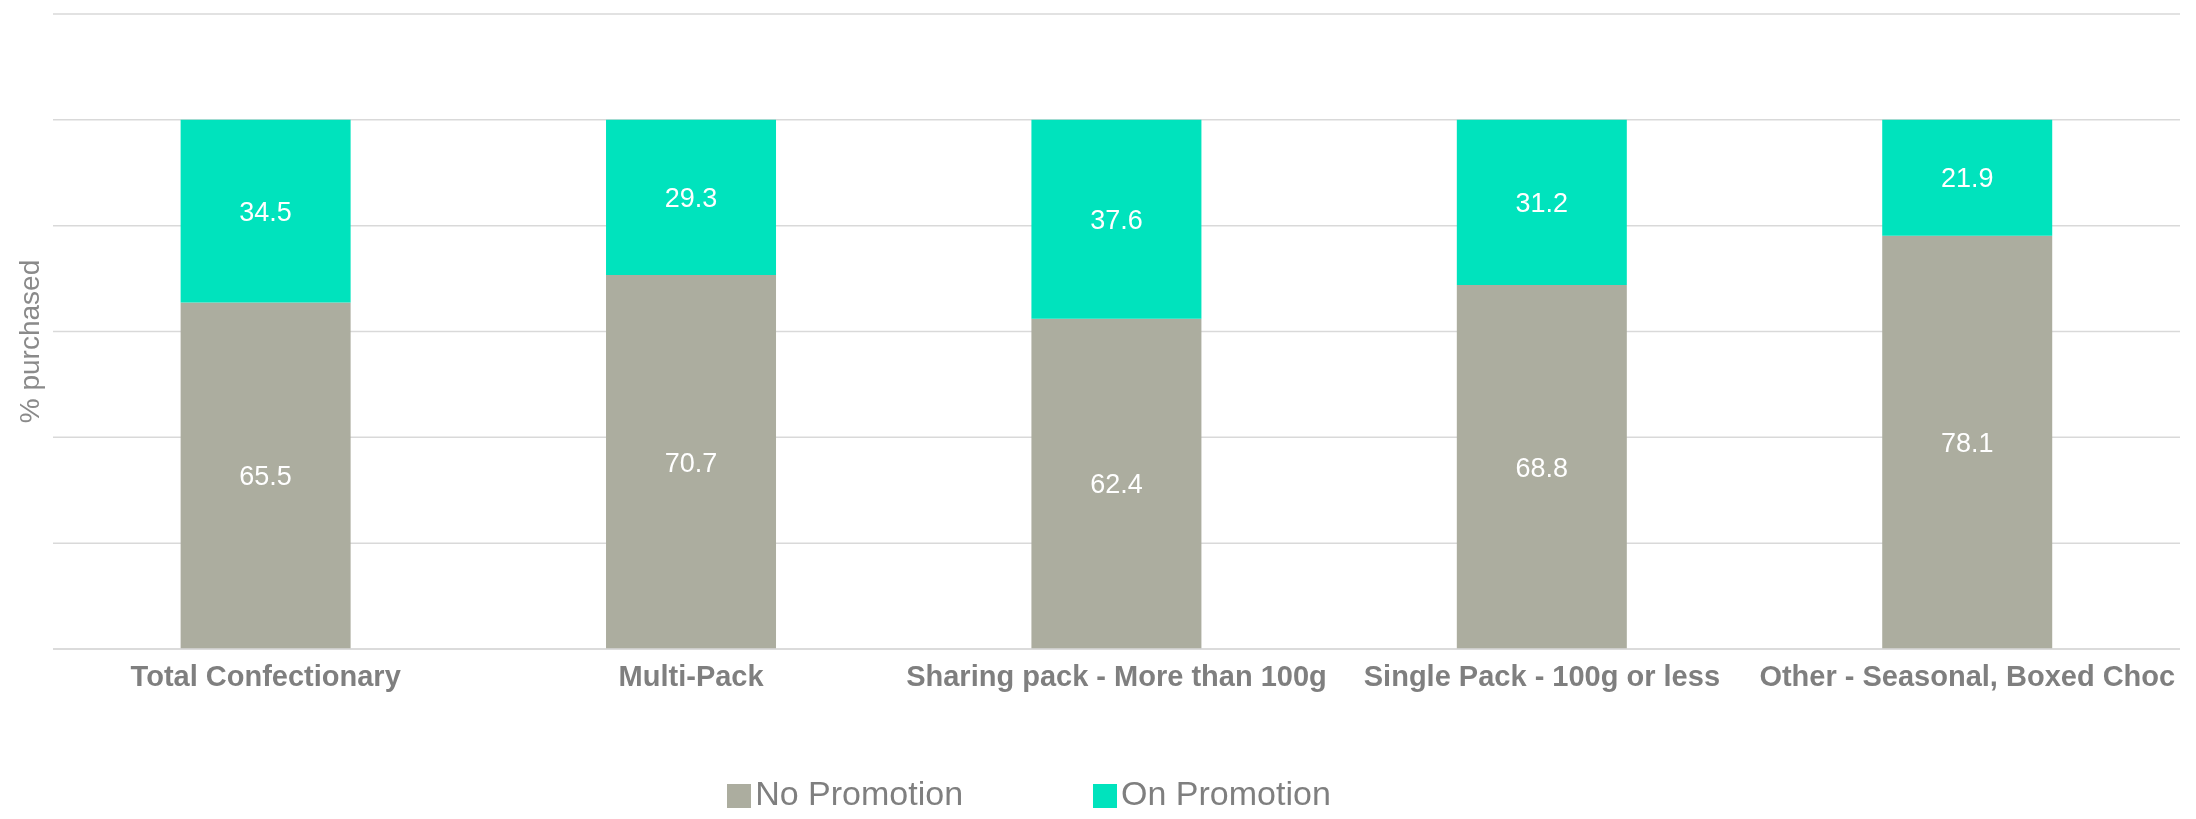 Image resolution: width=2196 pixels, height=819 pixels. Describe the element at coordinates (29, 341) in the screenshot. I see `y-axis-title: % purchased` at that location.